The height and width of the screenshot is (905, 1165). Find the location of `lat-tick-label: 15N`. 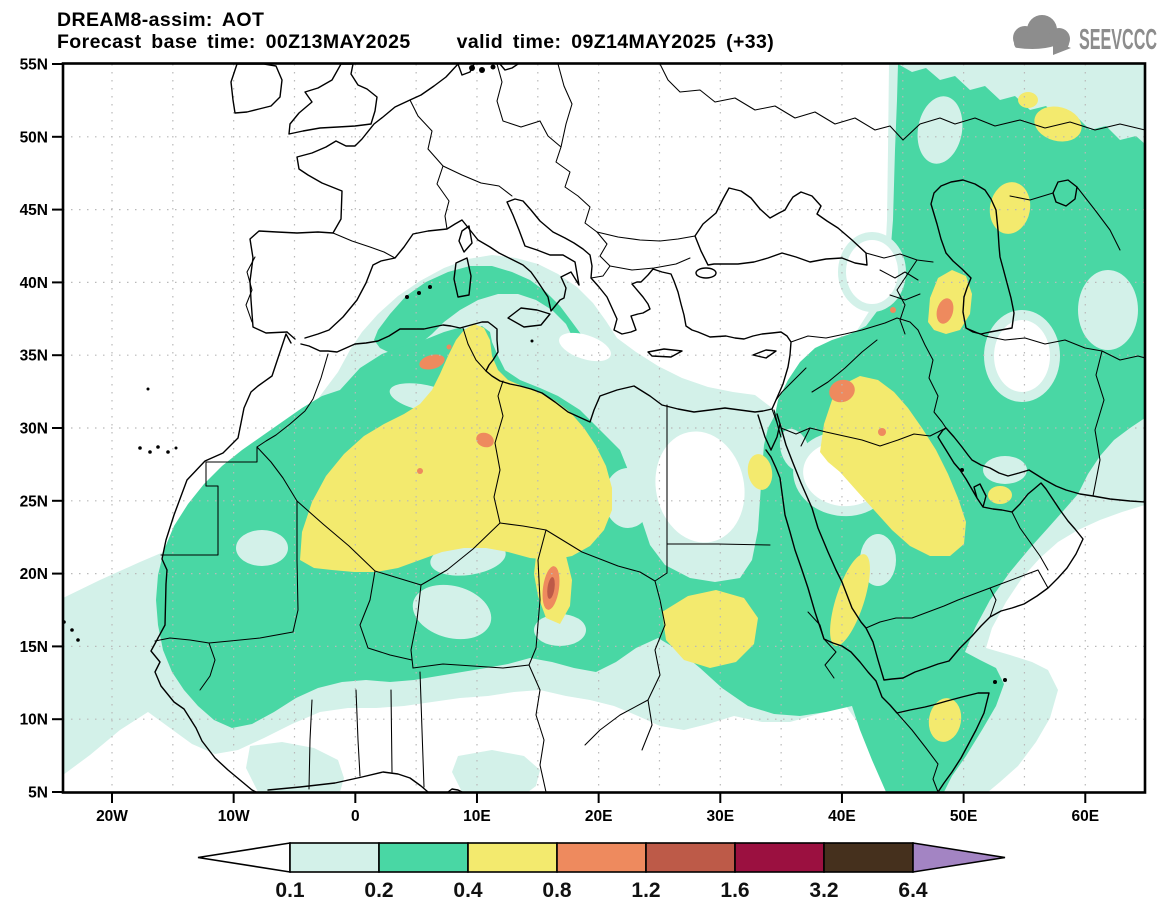

lat-tick-label: 15N is located at coordinates (34, 647).